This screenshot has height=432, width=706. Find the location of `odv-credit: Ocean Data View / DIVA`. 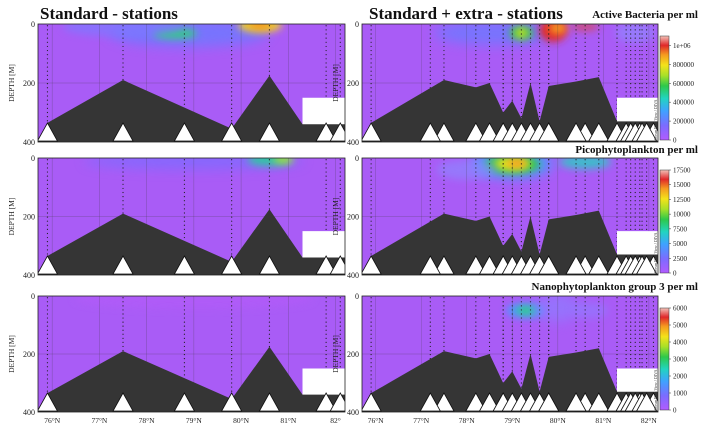

odv-credit: Ocean Data View / DIVA is located at coordinates (655, 253).